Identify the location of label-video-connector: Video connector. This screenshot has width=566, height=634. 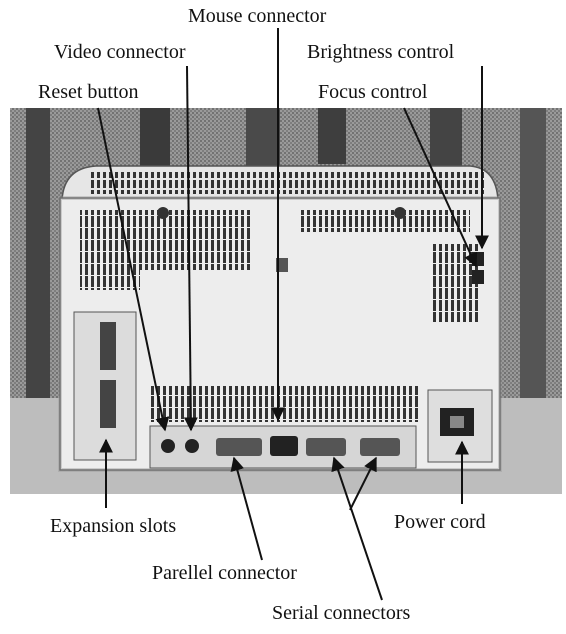
(120, 52).